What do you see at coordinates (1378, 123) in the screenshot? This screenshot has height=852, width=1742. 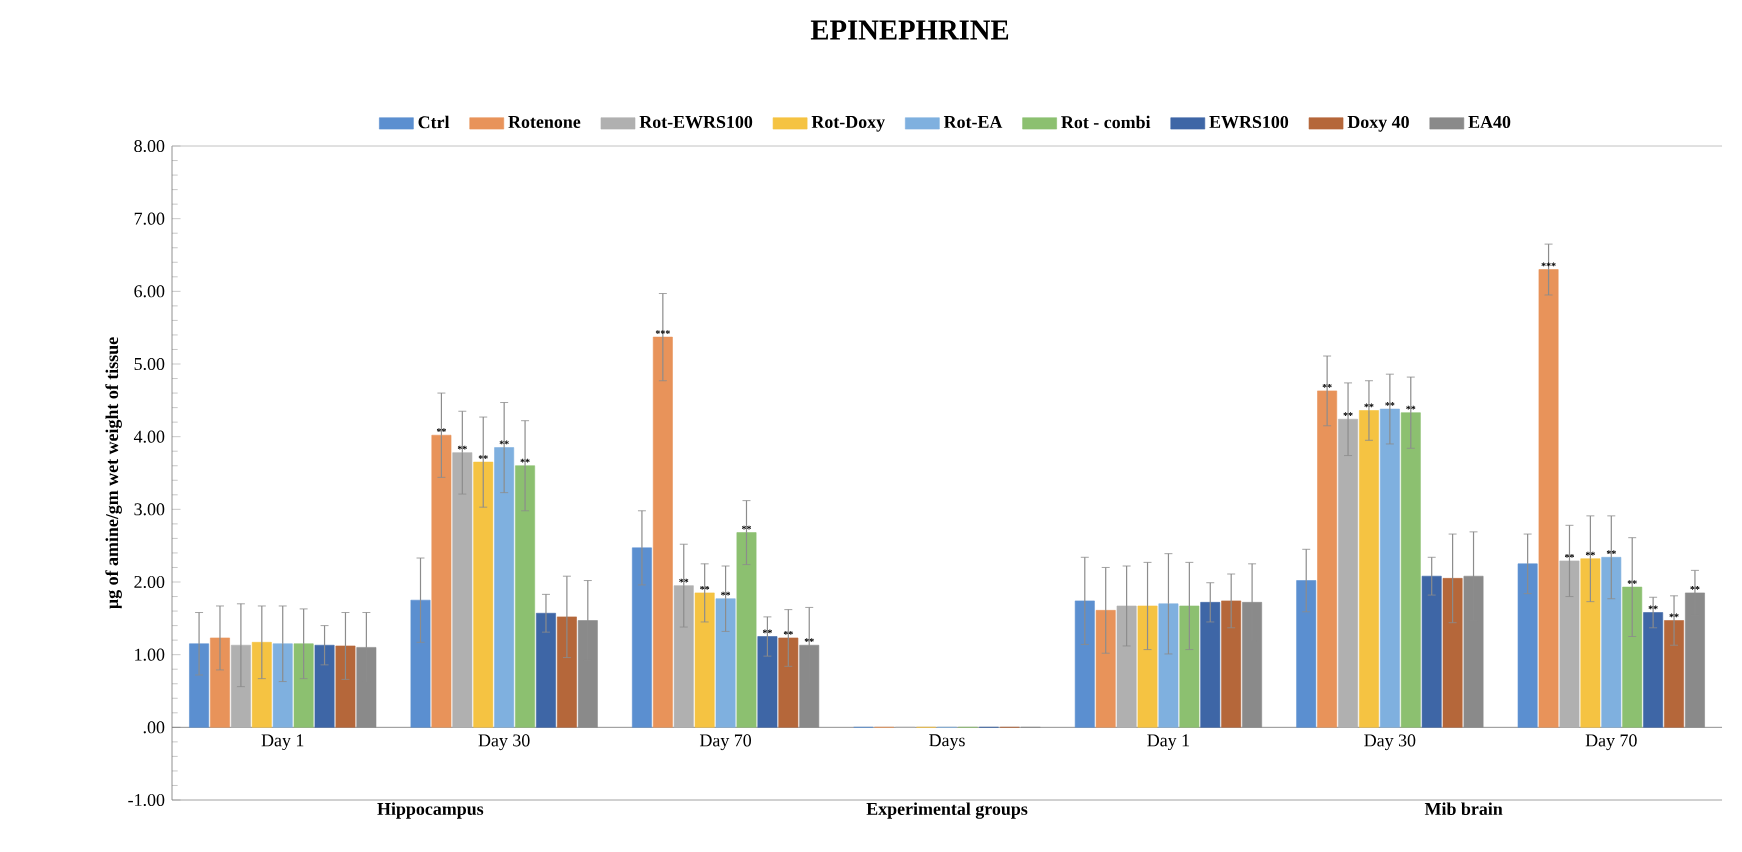 I see `legend-label: Doxy 40` at bounding box center [1378, 123].